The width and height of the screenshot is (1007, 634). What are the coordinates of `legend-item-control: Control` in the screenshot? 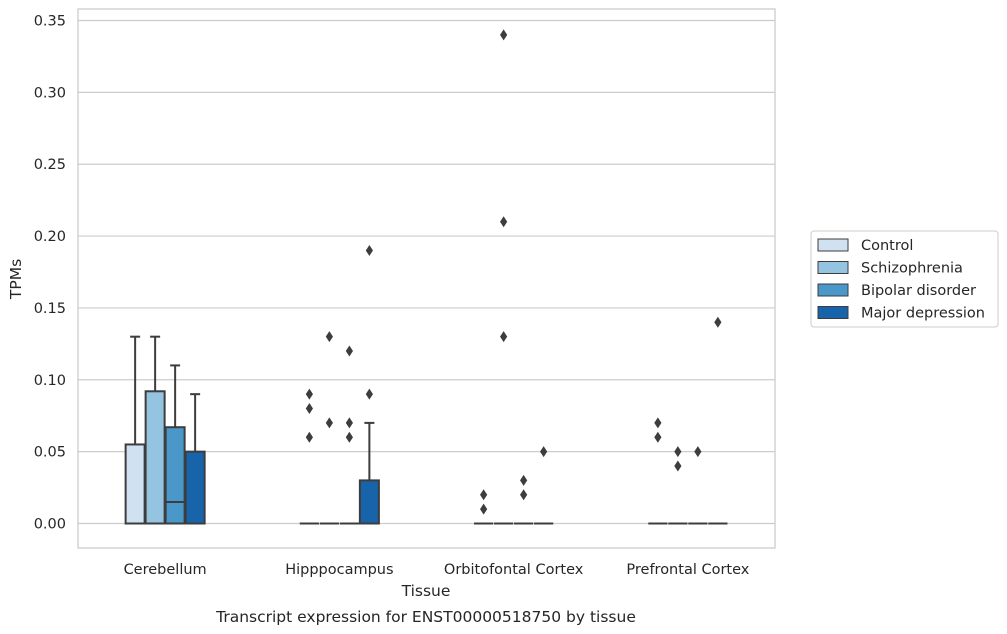 It's located at (865, 246).